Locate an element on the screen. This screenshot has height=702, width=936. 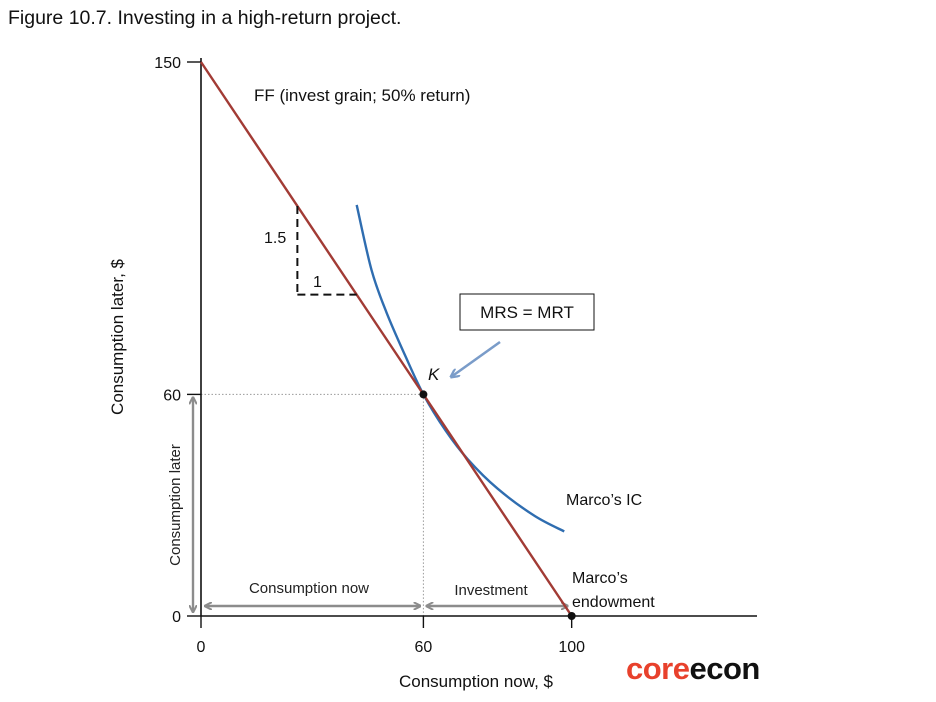
slope-rise-label: 1.5 is located at coordinates (275, 238).